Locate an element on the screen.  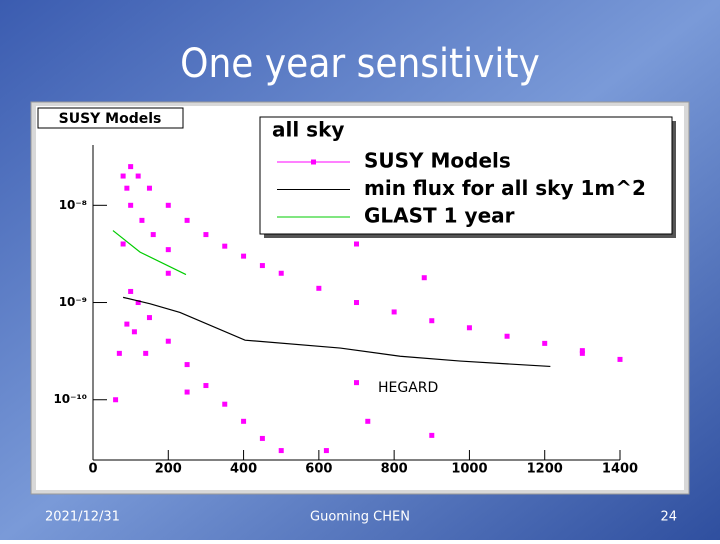
x-tick-label: 1000 is located at coordinates (469, 469).